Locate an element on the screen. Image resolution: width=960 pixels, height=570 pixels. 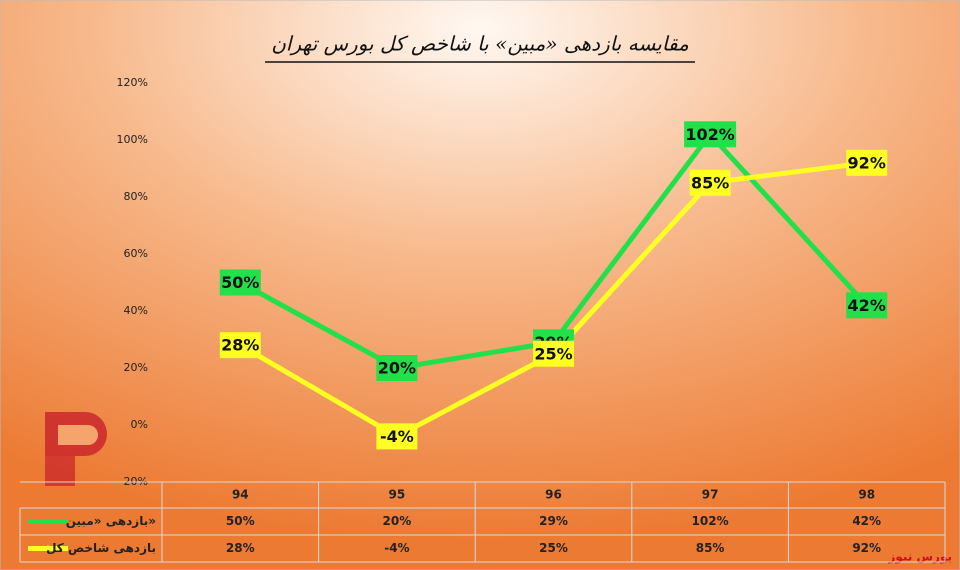
table-cell: 29% is located at coordinates (553, 521).